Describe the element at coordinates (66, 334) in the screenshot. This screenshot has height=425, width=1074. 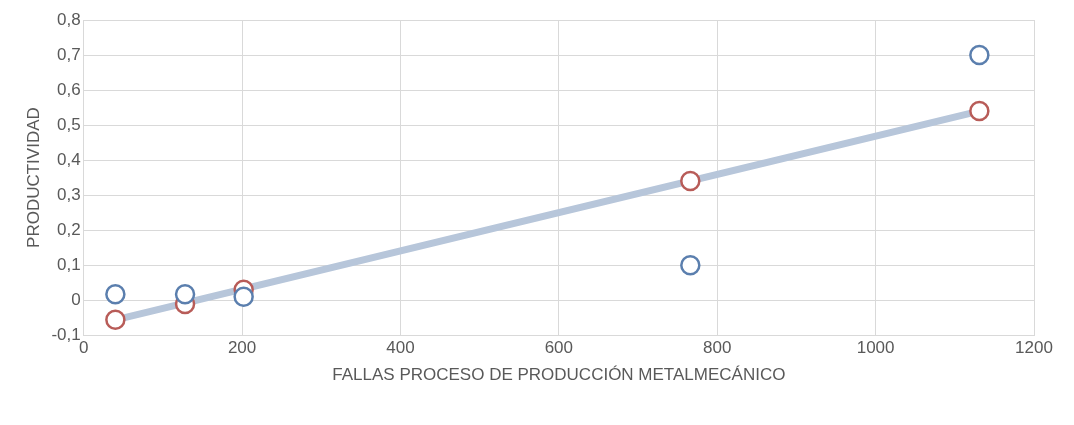
I see `y-tick-label: -0,1` at that location.